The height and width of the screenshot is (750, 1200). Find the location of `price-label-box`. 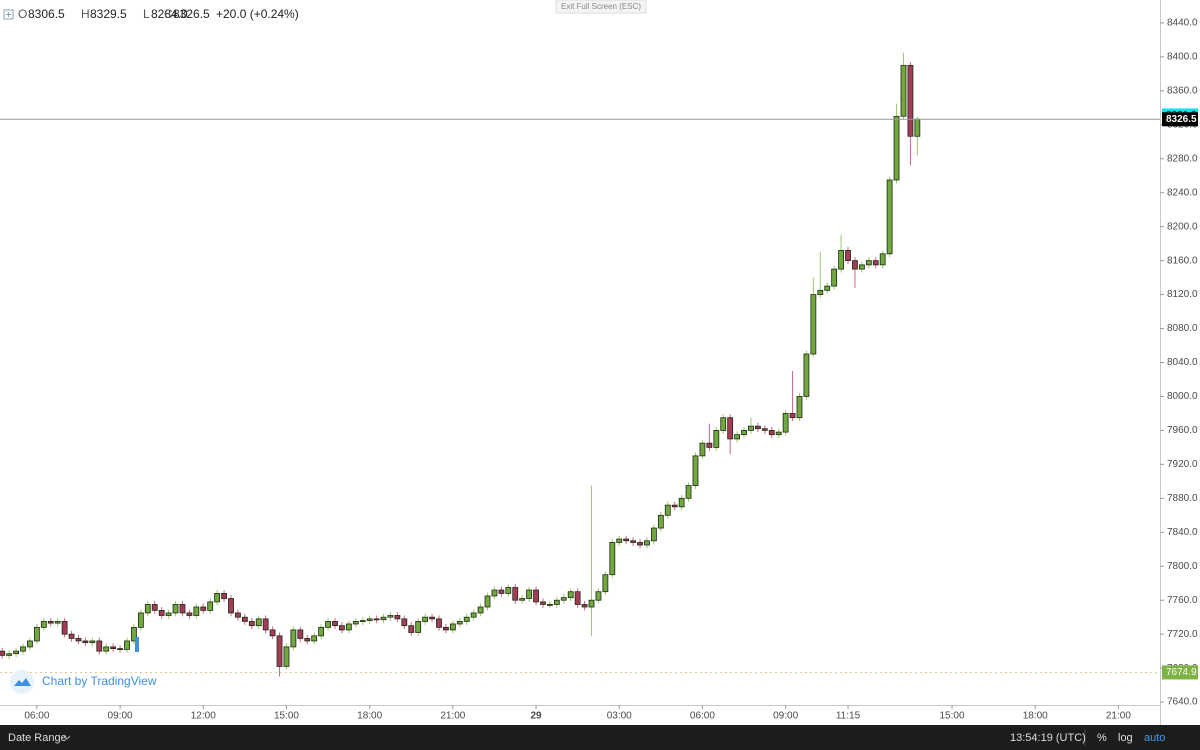

price-label-box is located at coordinates (1180, 672).